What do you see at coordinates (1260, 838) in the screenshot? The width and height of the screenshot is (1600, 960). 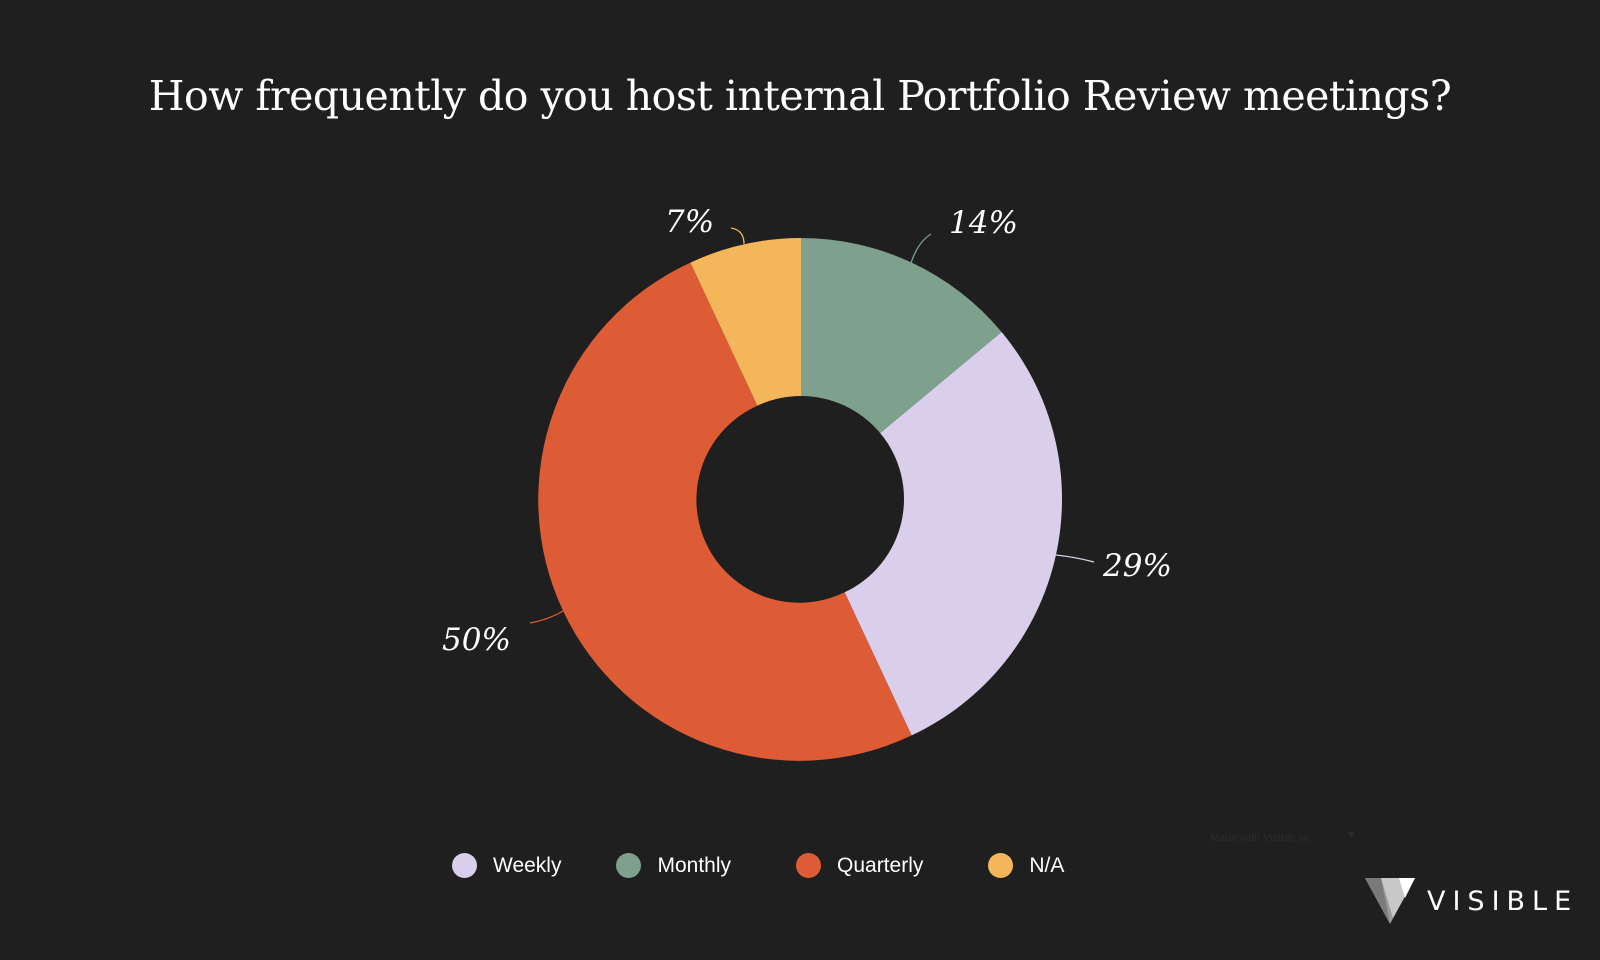 I see `watermark: Made with Visible.vc` at bounding box center [1260, 838].